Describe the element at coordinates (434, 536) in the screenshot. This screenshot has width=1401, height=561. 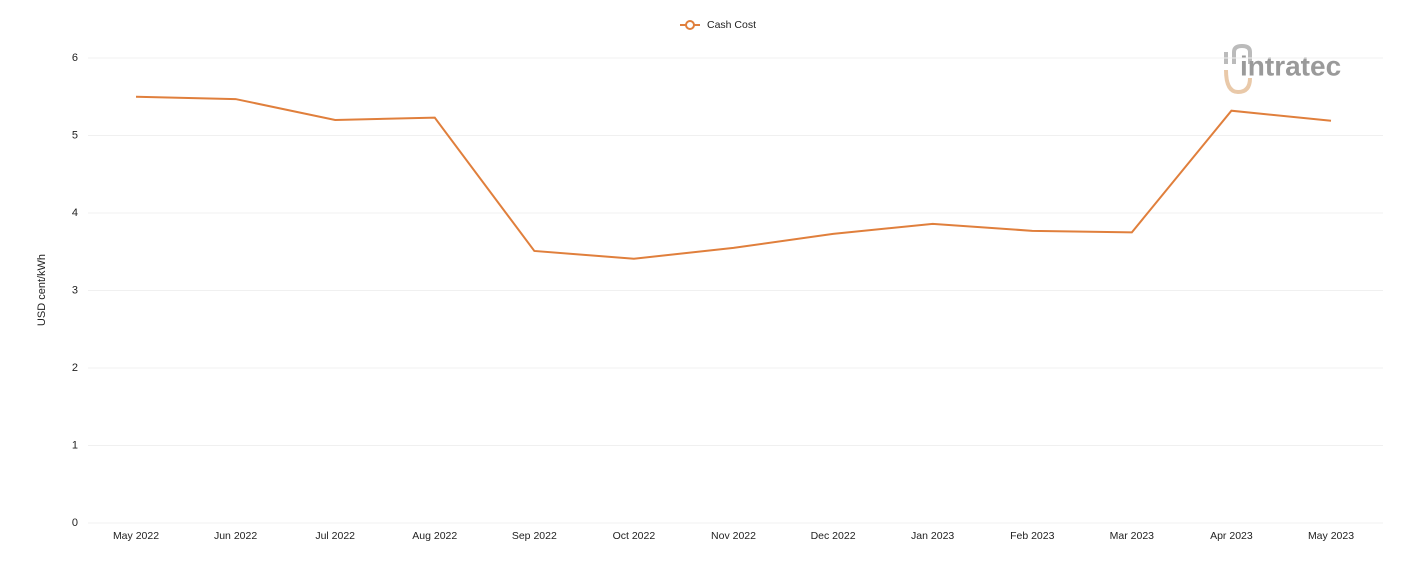
I see `x-tick-label: Aug 2022` at that location.